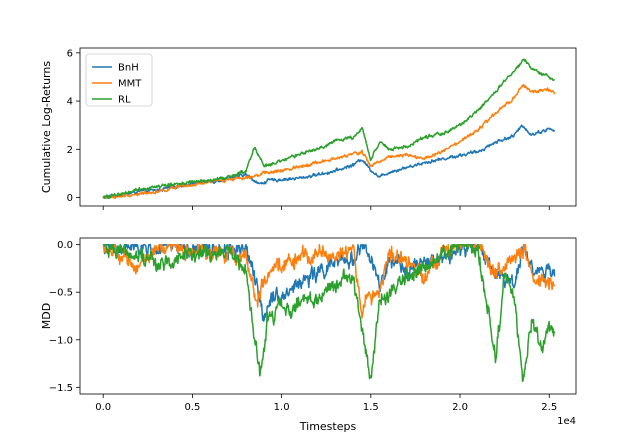  I want to click on x-tick-label: 0.0, so click(103, 407).